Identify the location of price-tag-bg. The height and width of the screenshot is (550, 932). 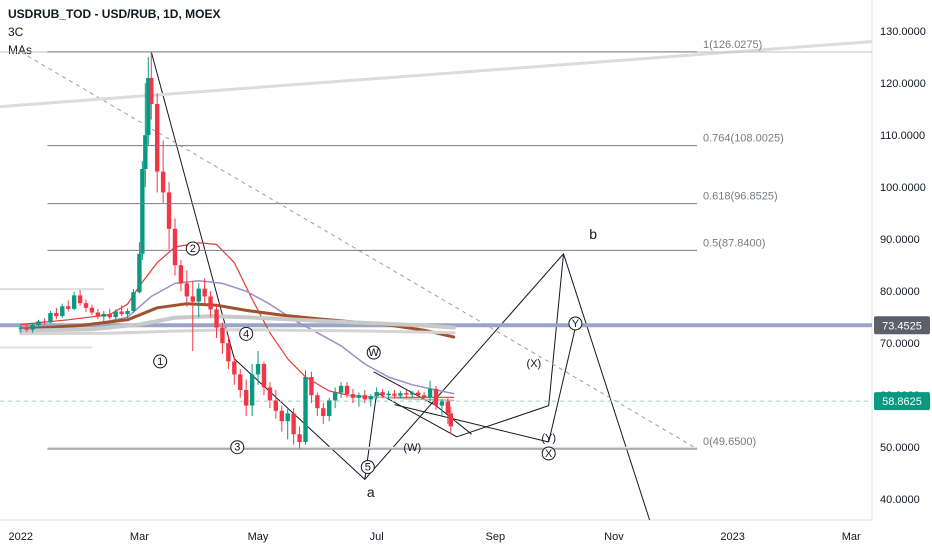
(902, 325).